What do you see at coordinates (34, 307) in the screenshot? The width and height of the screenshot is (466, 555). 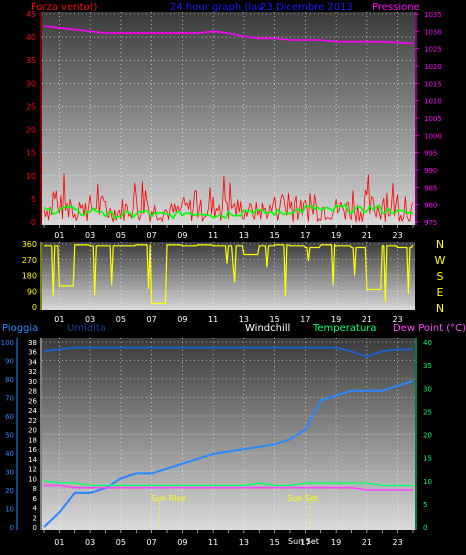 I see `ytick-left-p2: 0` at bounding box center [34, 307].